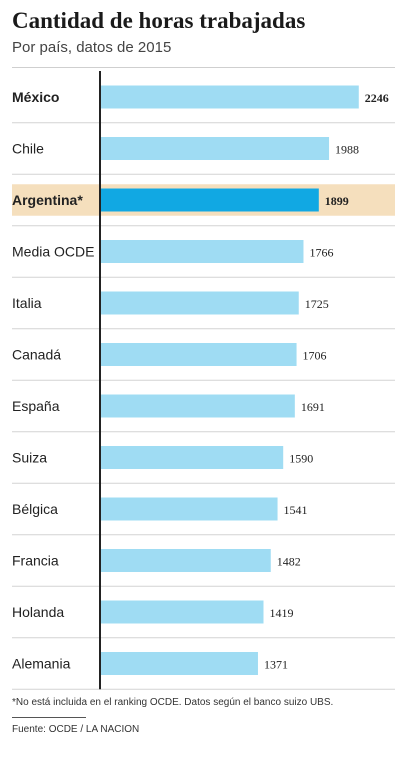 The image size is (405, 765). Describe the element at coordinates (296, 510) in the screenshot. I see `value-label: 1541` at that location.